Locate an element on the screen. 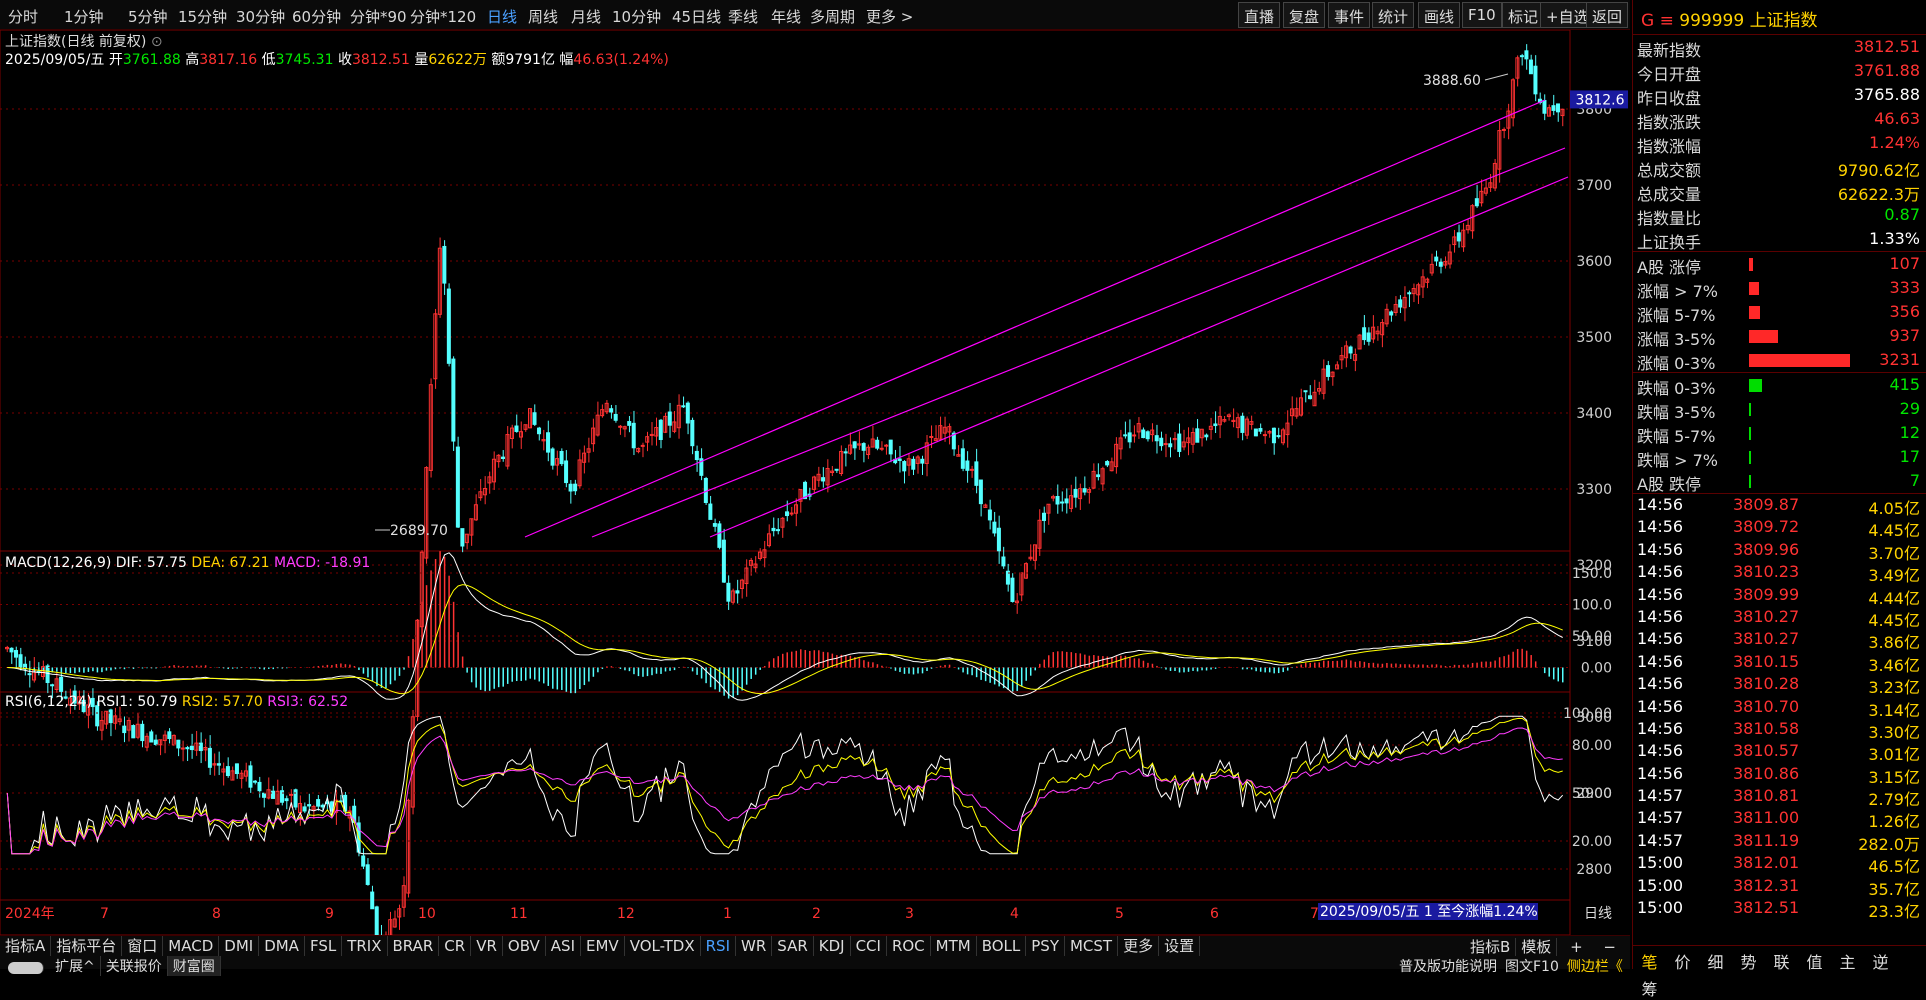 Image resolution: width=1926 pixels, height=1000 pixels. indicator-tab-1: 指标平台 is located at coordinates (87, 946).